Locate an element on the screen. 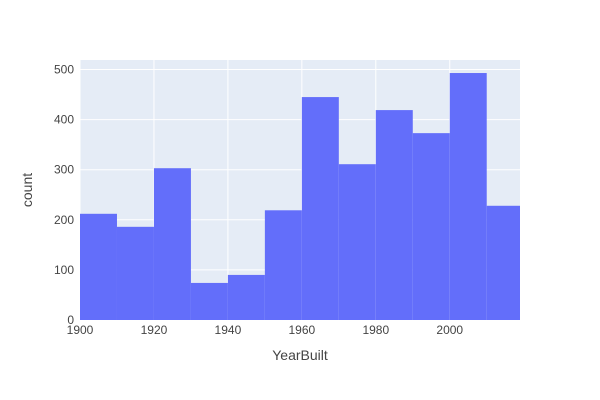  x-tick-label: 1900 is located at coordinates (80, 330).